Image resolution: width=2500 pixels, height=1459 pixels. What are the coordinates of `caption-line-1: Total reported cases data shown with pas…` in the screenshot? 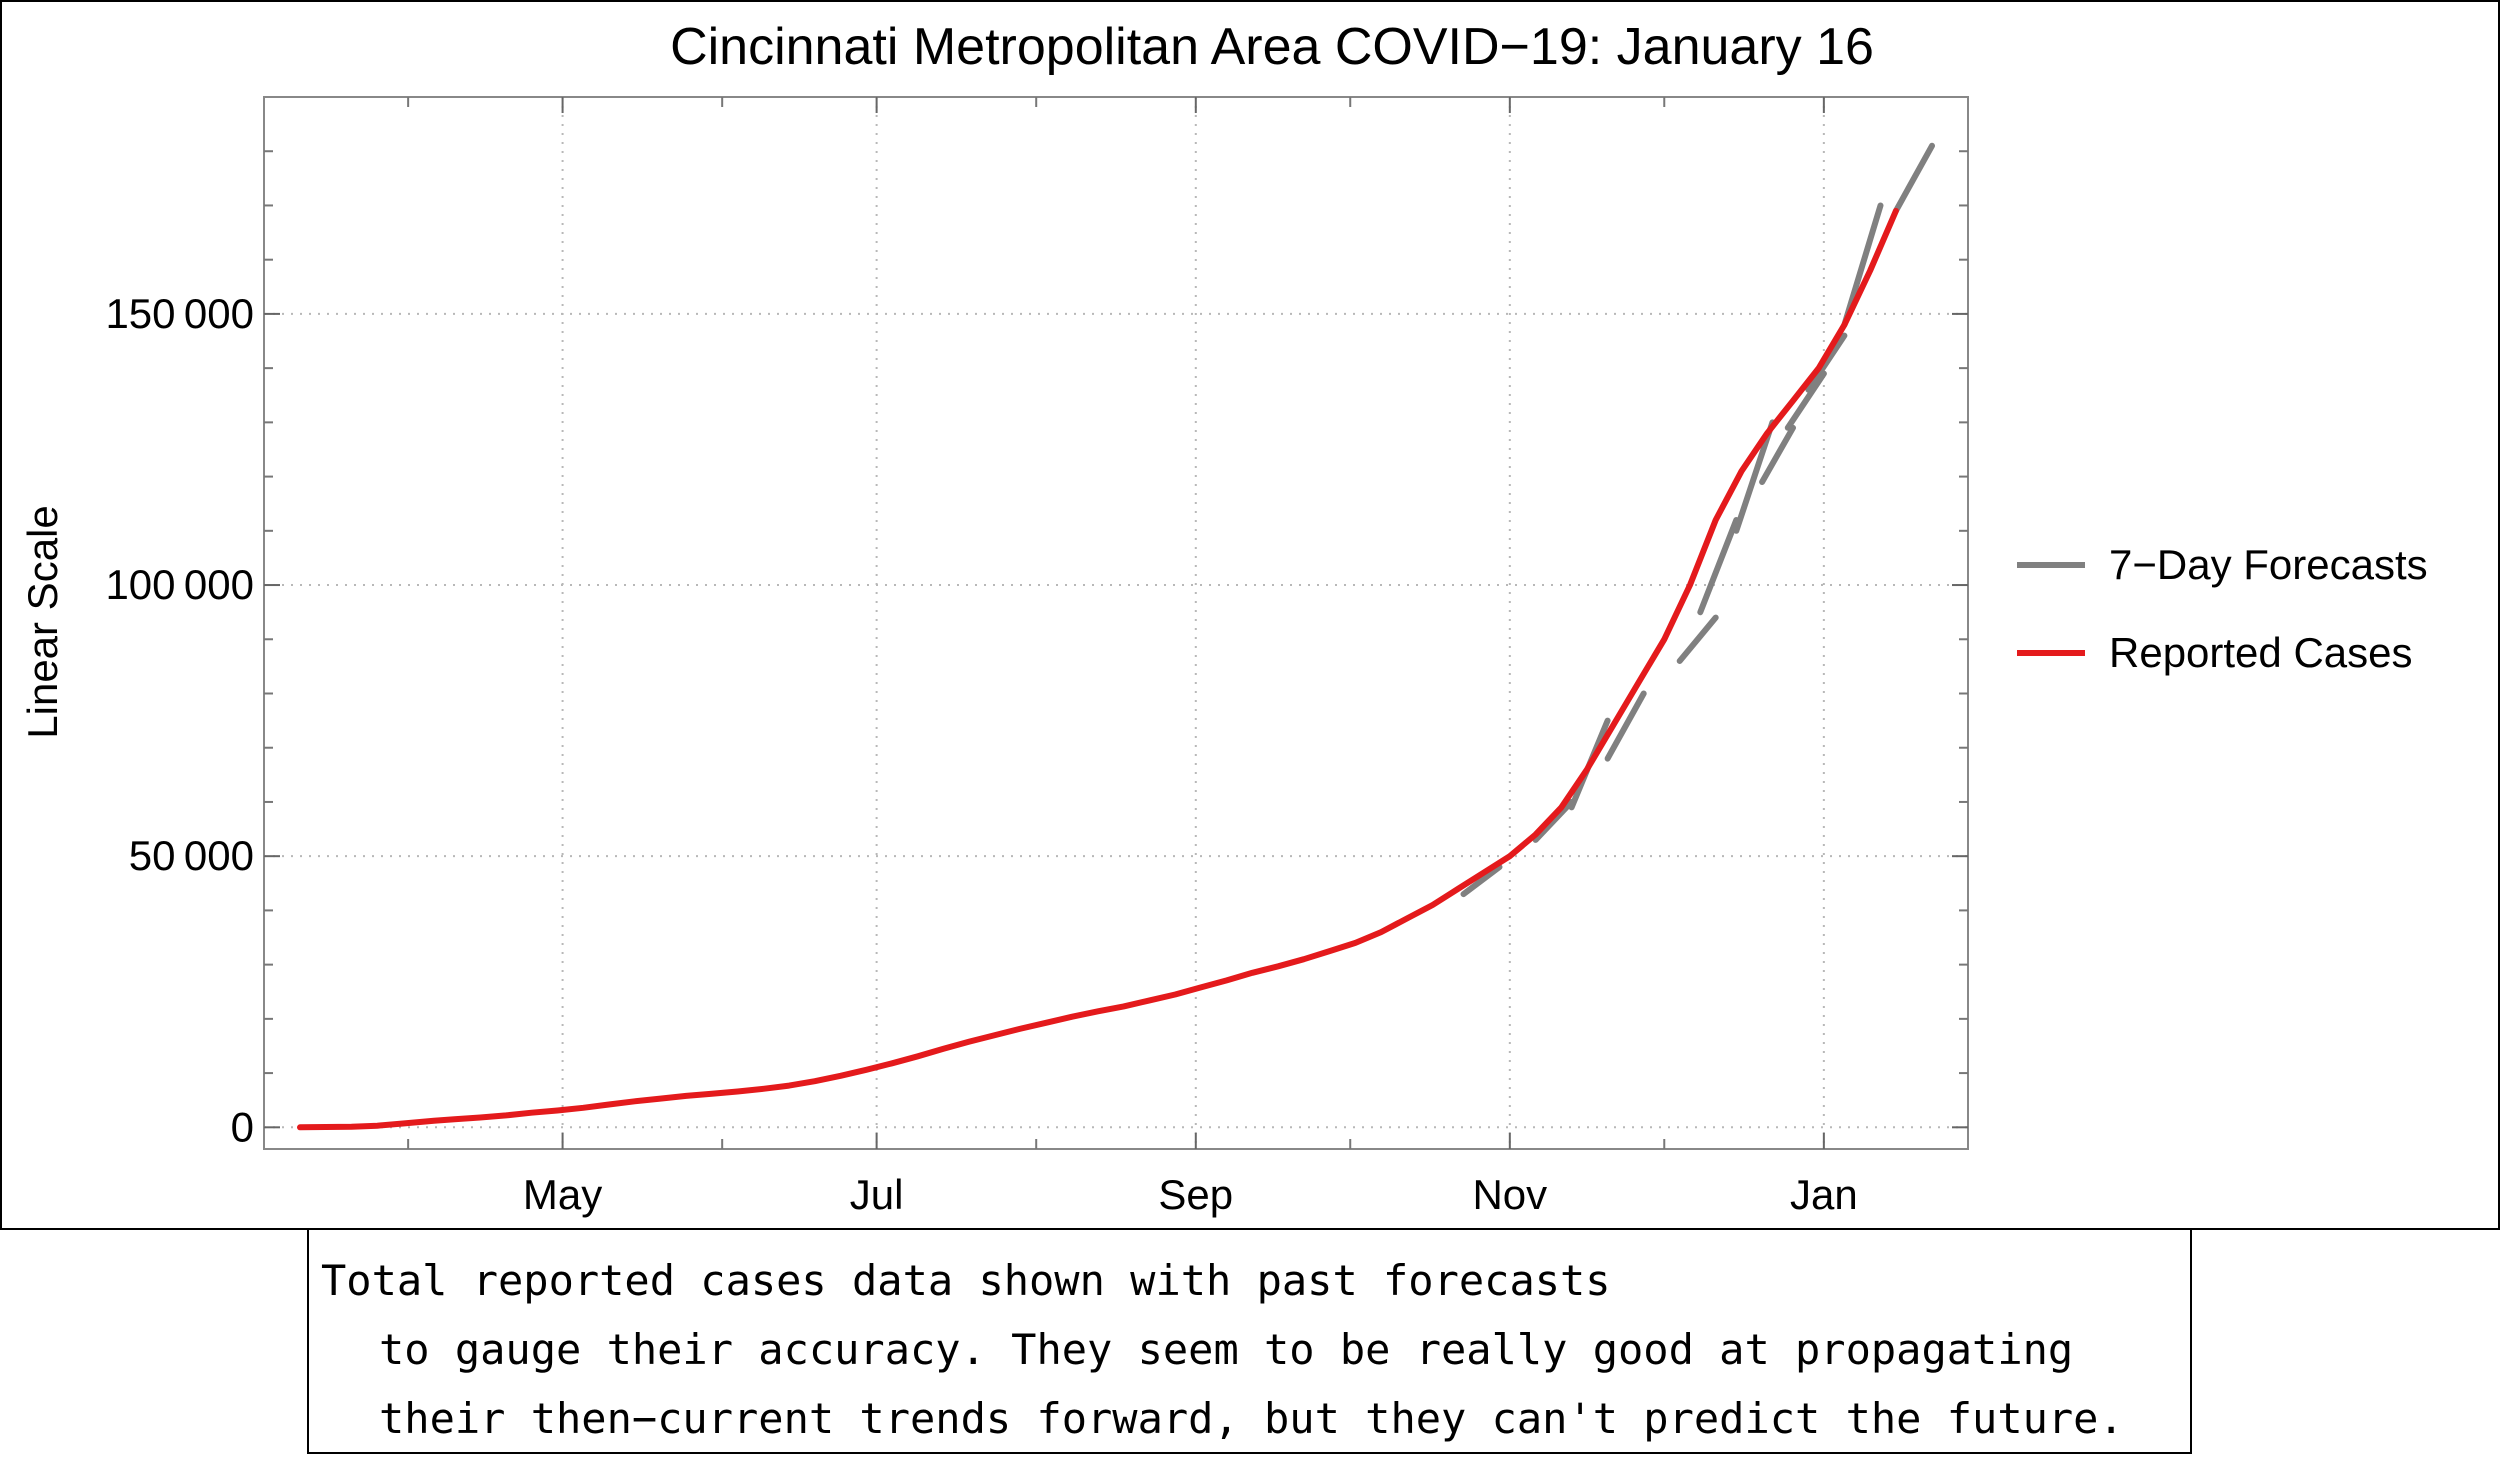 It's located at (966, 1280).